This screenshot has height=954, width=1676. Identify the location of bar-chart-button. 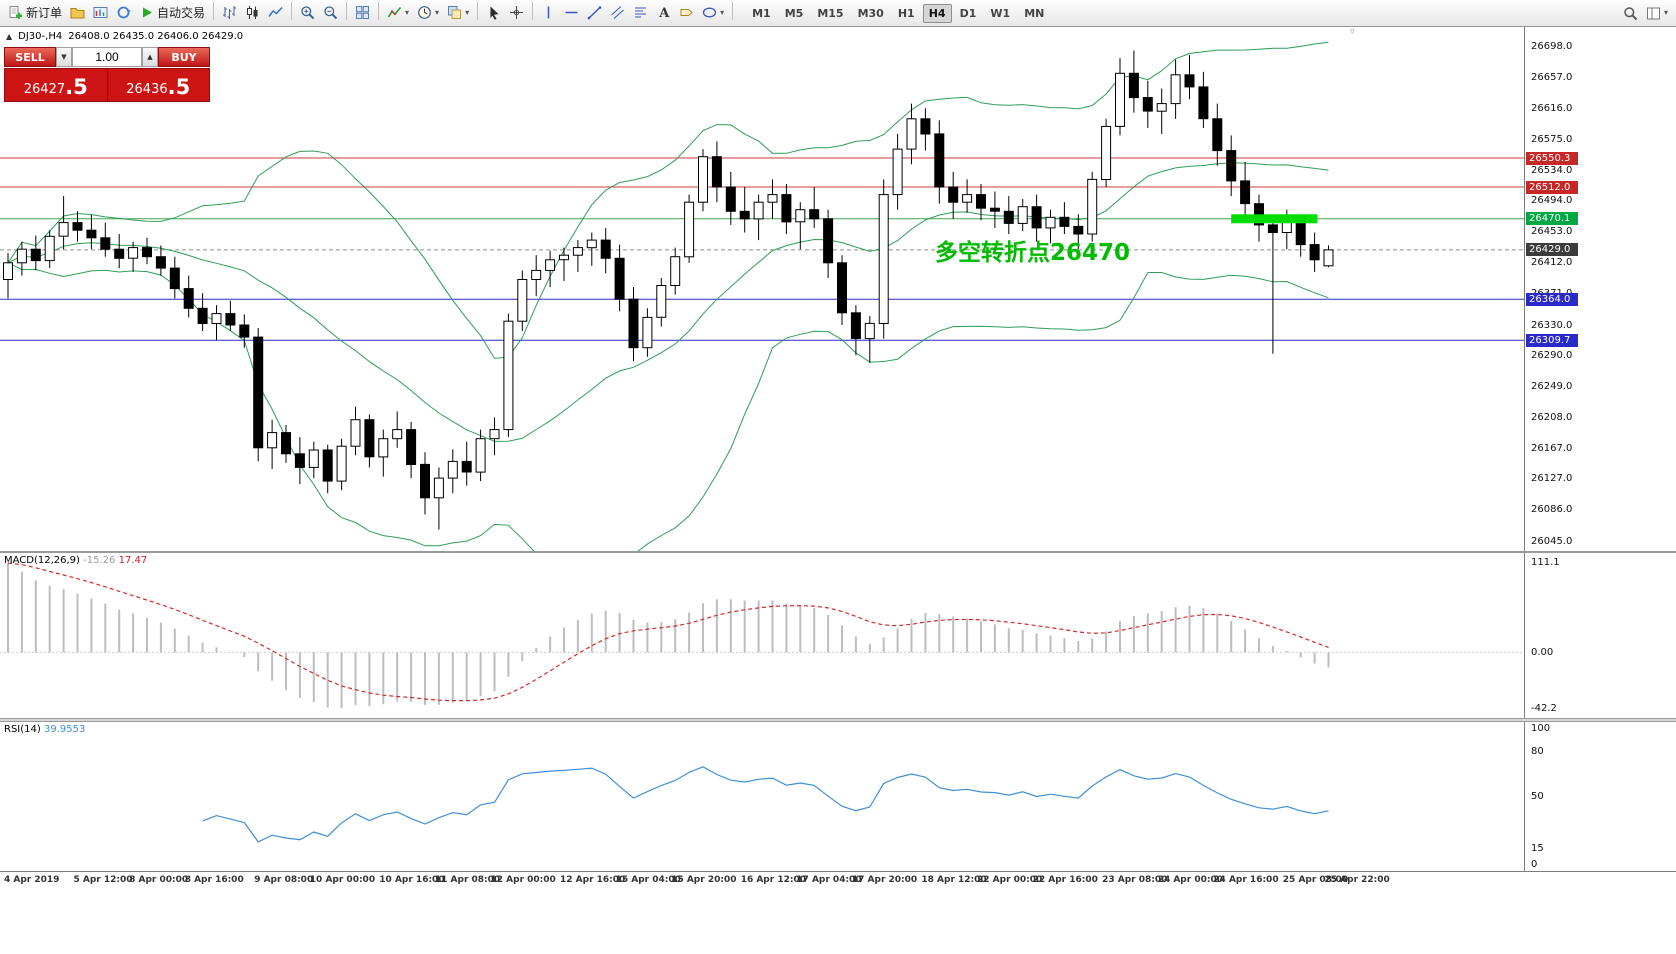
(229, 13).